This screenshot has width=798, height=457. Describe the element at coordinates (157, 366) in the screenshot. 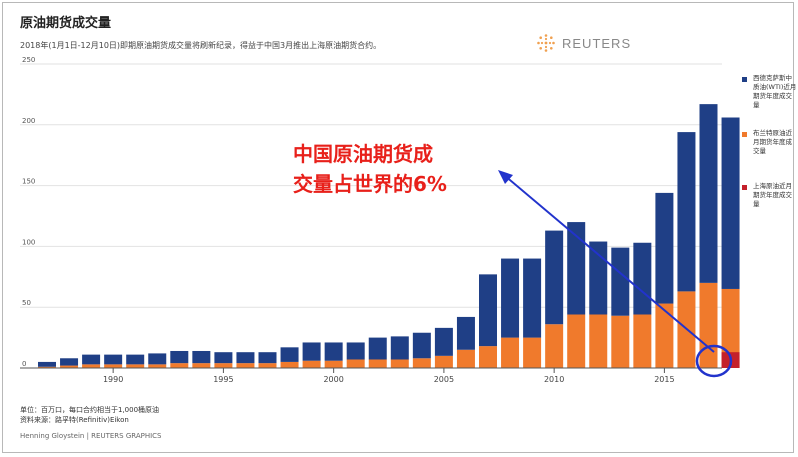

I see `bar-segment-1992-s1` at that location.